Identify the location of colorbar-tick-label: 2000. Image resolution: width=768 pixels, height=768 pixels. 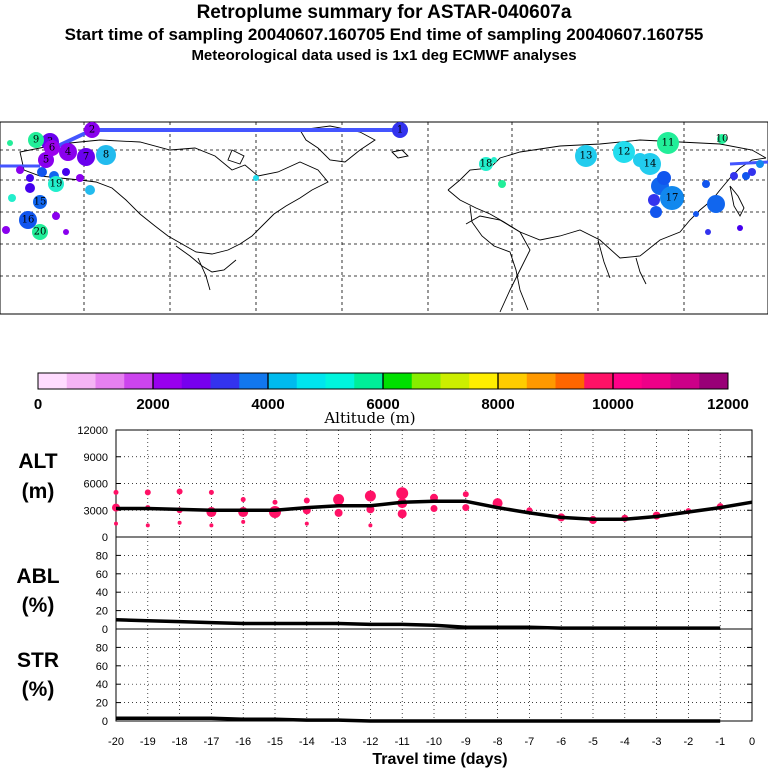
(152, 404).